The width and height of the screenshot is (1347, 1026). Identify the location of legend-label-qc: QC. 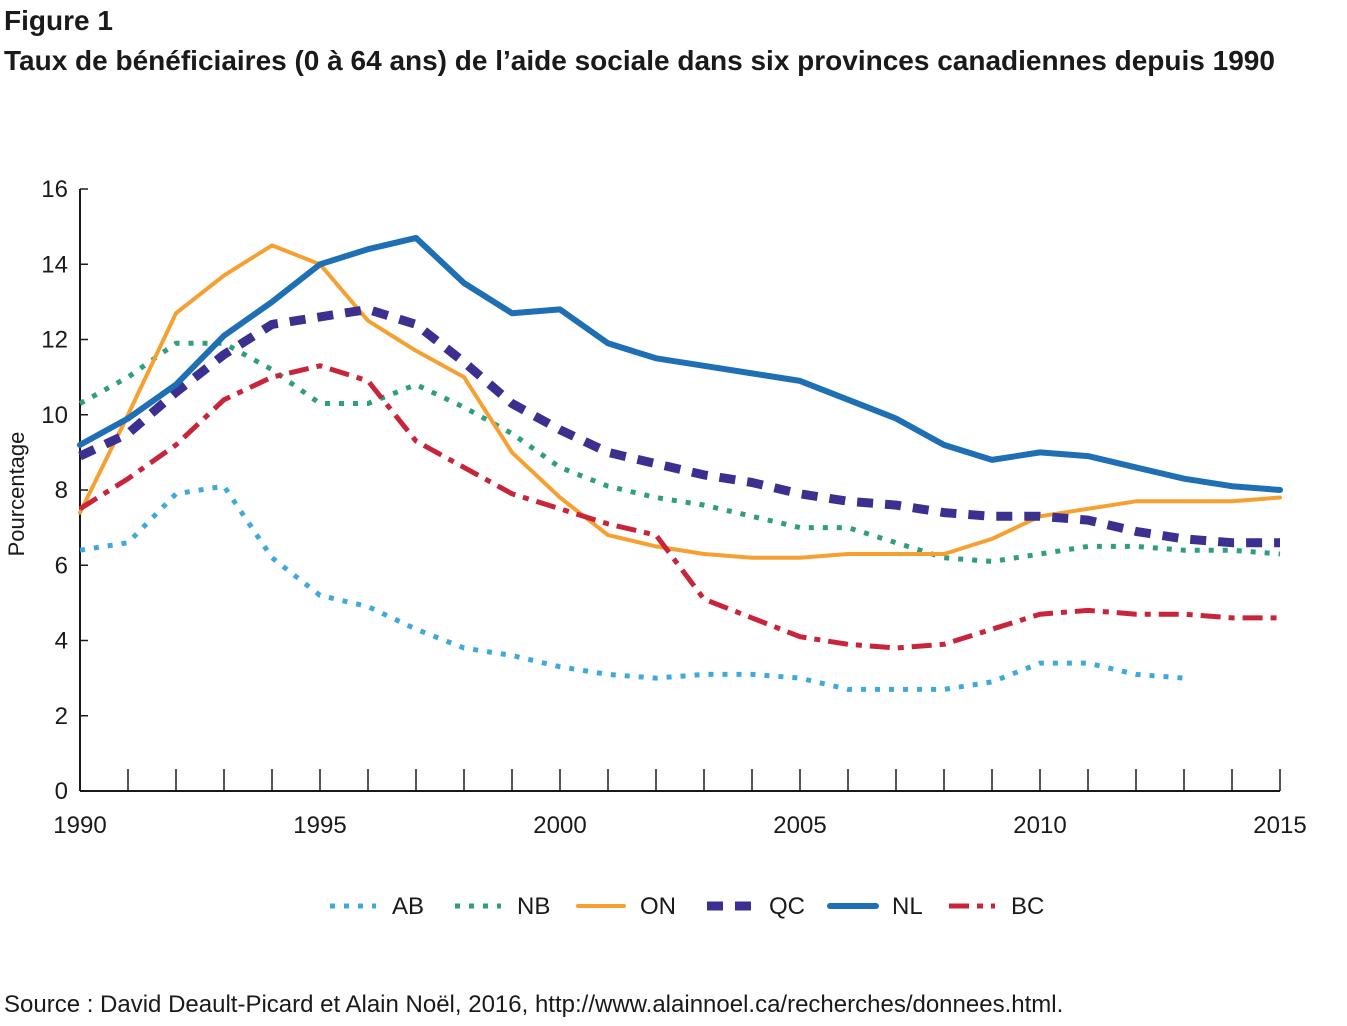
(787, 906).